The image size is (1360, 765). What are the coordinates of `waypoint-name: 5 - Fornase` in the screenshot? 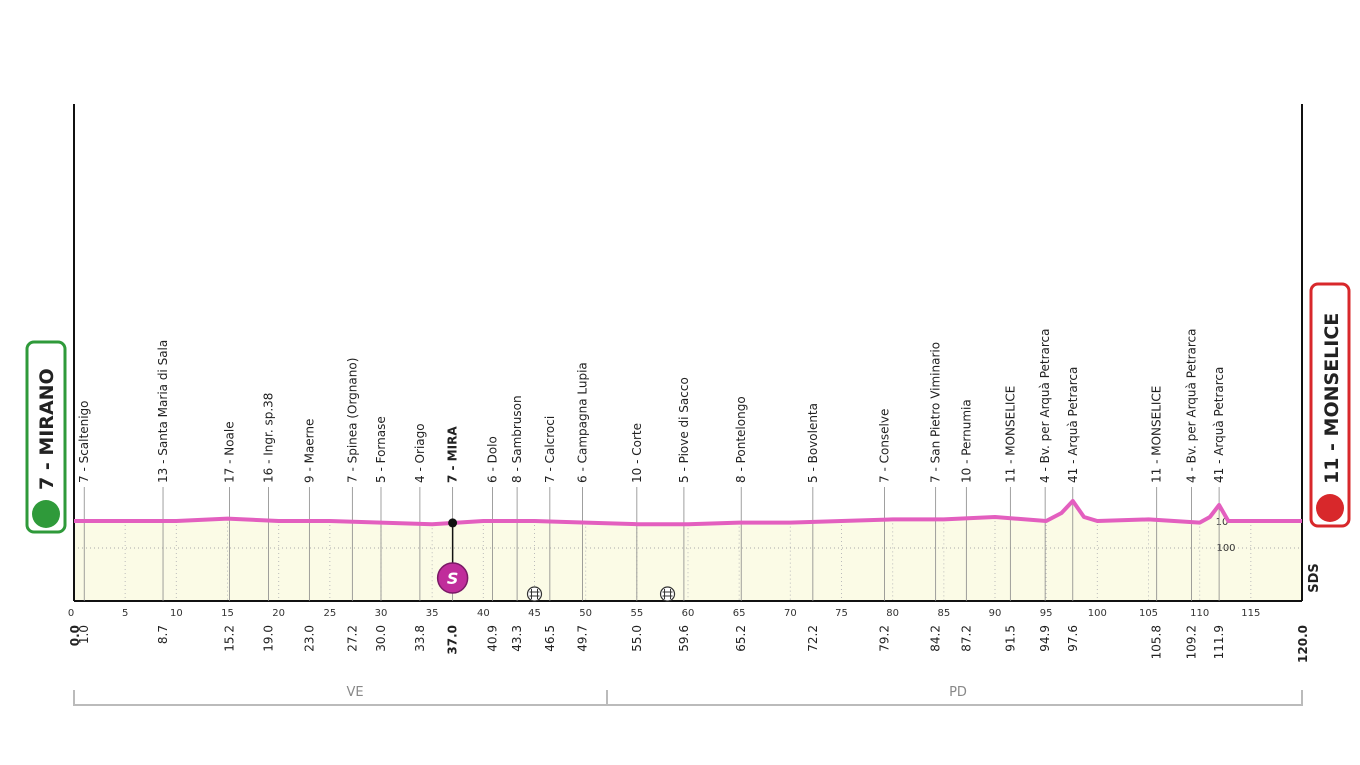 It's located at (381, 449).